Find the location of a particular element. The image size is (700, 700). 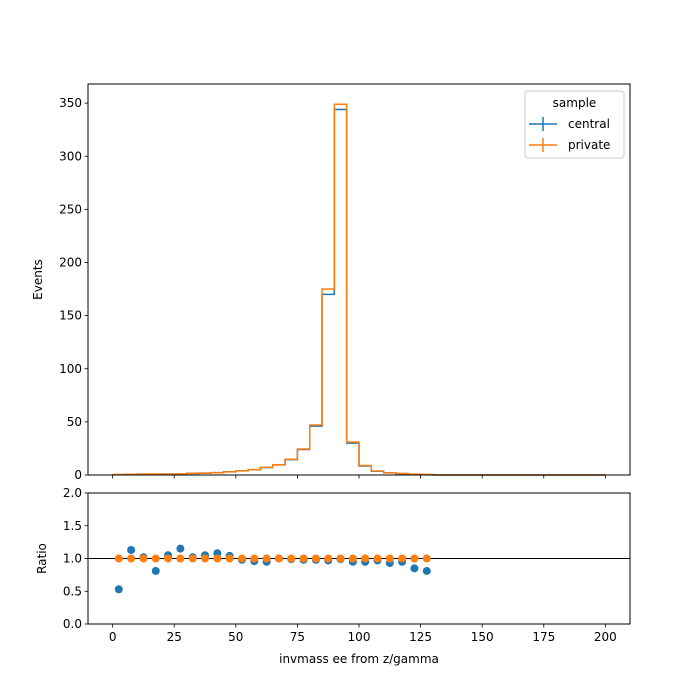

histogram-y-tick-label: 50 is located at coordinates (74, 422).